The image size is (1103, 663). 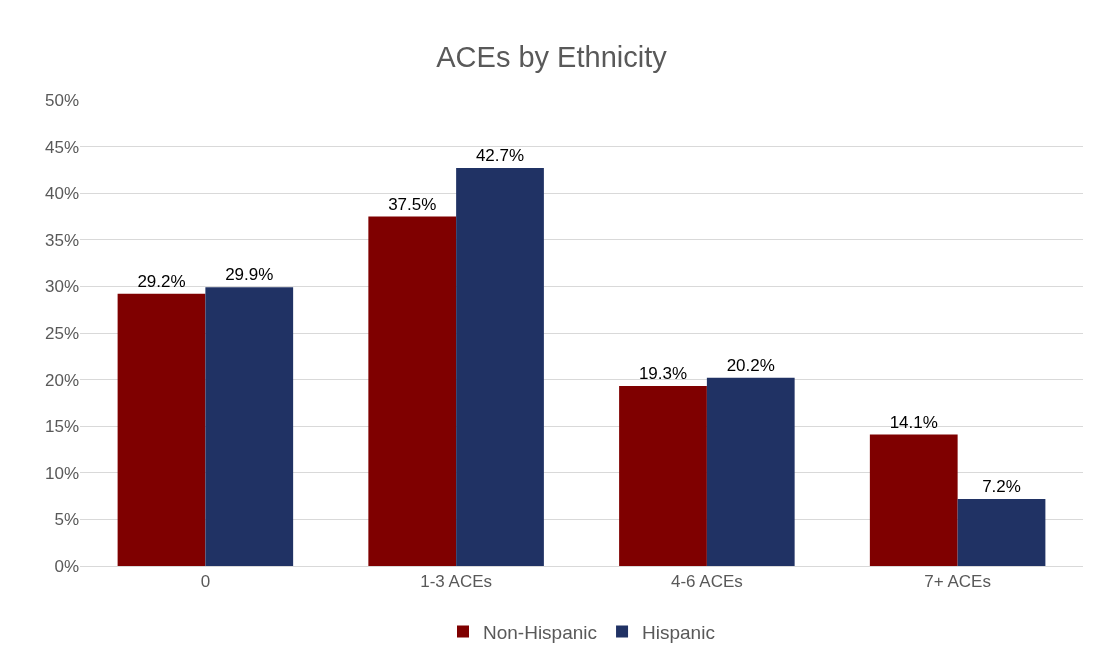 I want to click on y-tick-label: 15%, so click(x=61, y=427).